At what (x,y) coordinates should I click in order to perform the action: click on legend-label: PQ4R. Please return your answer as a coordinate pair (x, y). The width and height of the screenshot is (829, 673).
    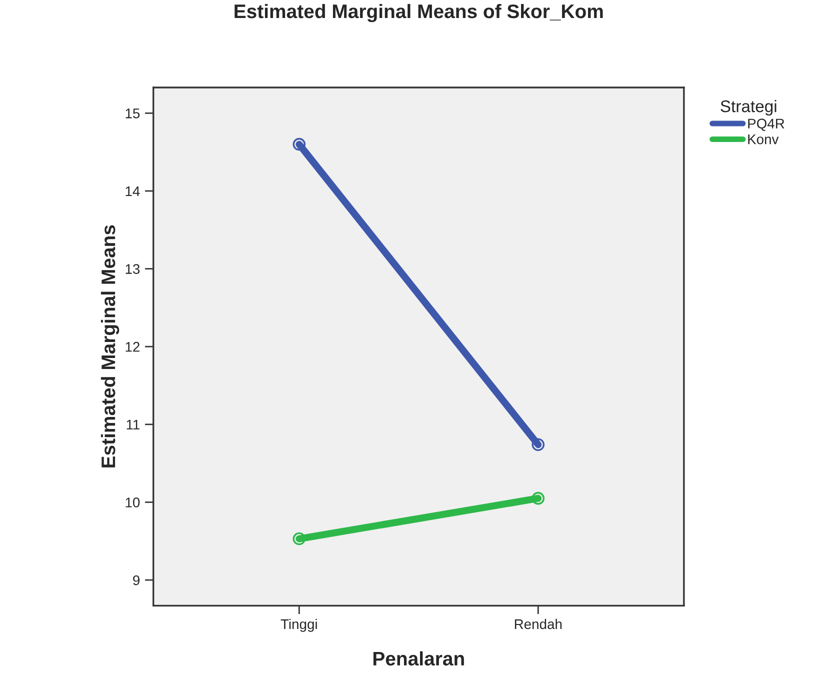
    Looking at the image, I should click on (766, 124).